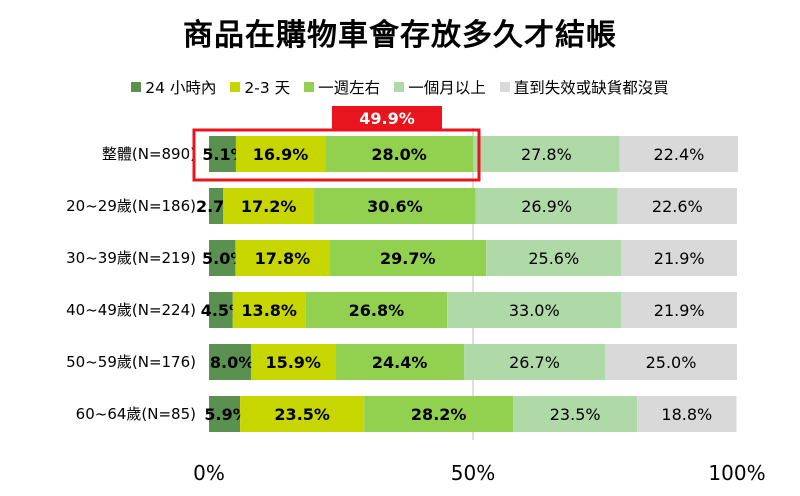 The width and height of the screenshot is (800, 496). I want to click on data-label: 26.7%, so click(534, 362).